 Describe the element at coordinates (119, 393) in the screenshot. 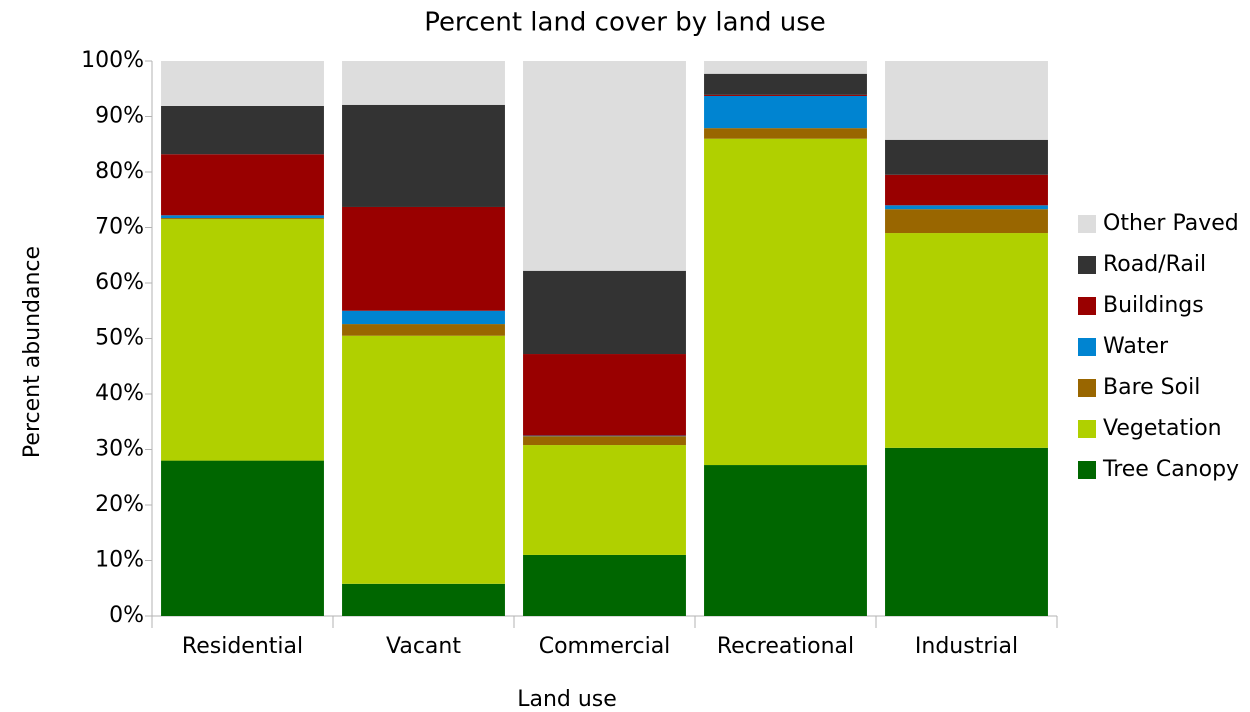

I see `y-tick-label: 40%` at that location.